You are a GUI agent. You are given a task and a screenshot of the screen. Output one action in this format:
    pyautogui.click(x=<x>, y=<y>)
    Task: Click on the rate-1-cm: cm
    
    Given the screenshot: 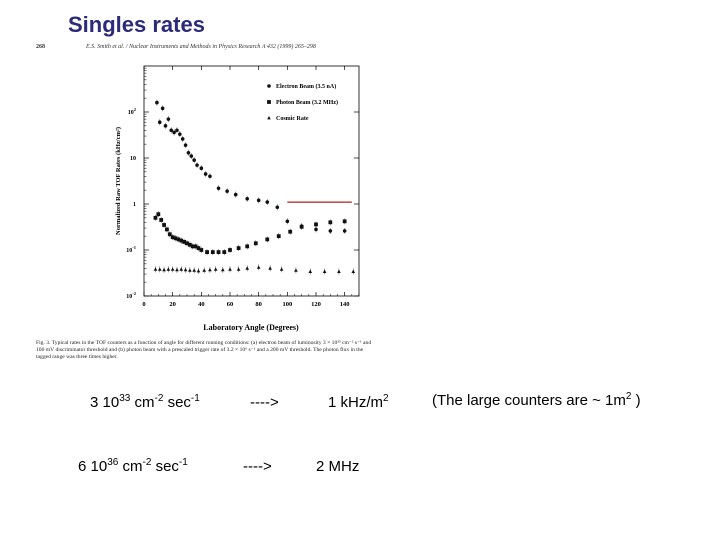 What is the action you would take?
    pyautogui.click(x=142, y=402)
    